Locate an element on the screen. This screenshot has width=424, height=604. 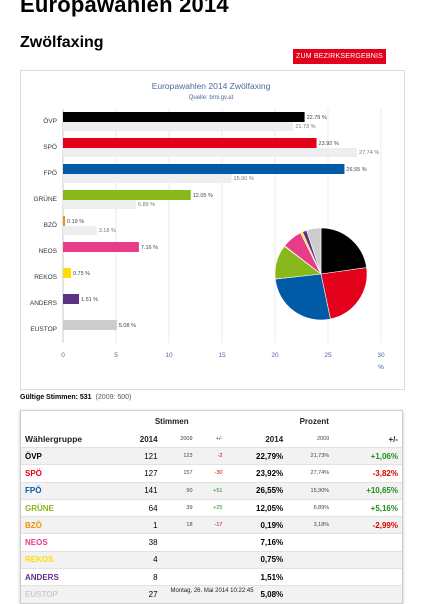
cell-party: NEOS is located at coordinates (69, 542).